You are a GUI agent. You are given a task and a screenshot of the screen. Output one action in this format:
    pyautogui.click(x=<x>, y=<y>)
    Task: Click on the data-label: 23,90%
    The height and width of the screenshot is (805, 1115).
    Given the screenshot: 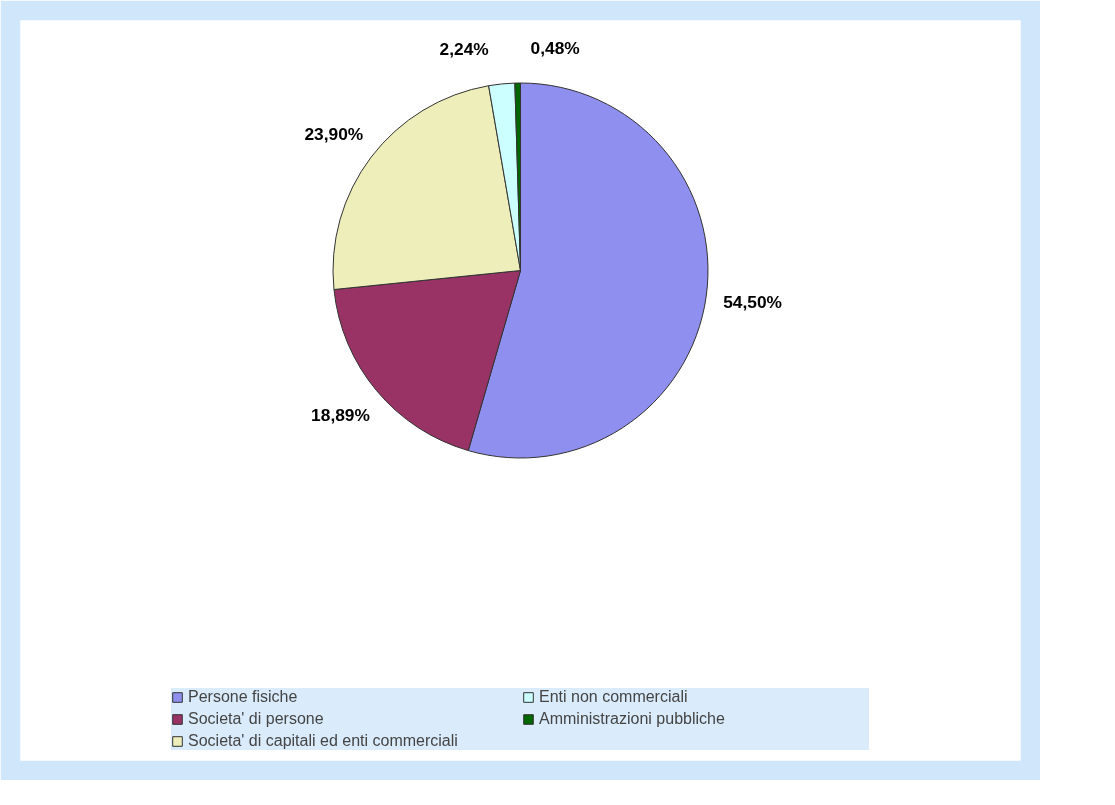 What is the action you would take?
    pyautogui.click(x=334, y=134)
    